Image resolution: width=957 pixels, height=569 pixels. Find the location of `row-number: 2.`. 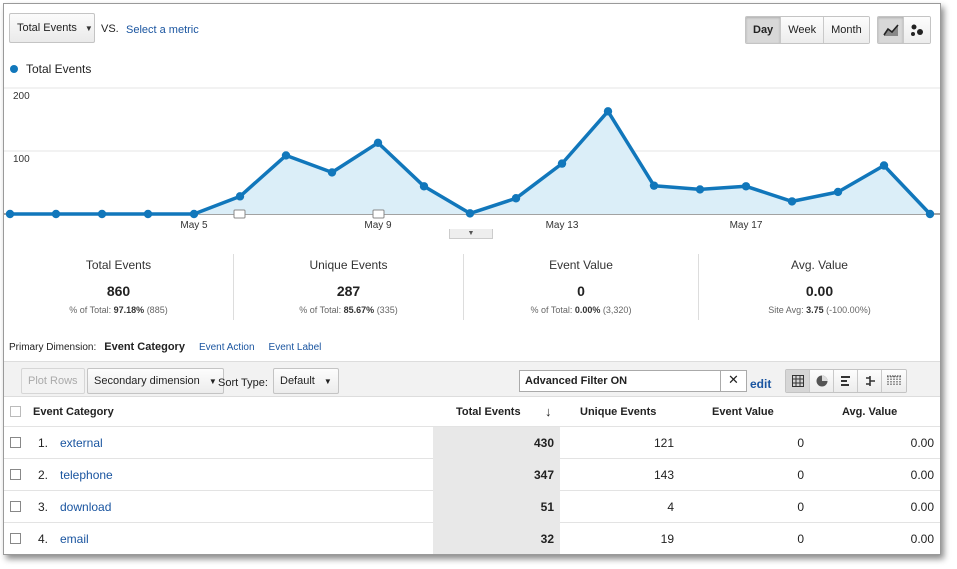

row-number: 2. is located at coordinates (43, 475).